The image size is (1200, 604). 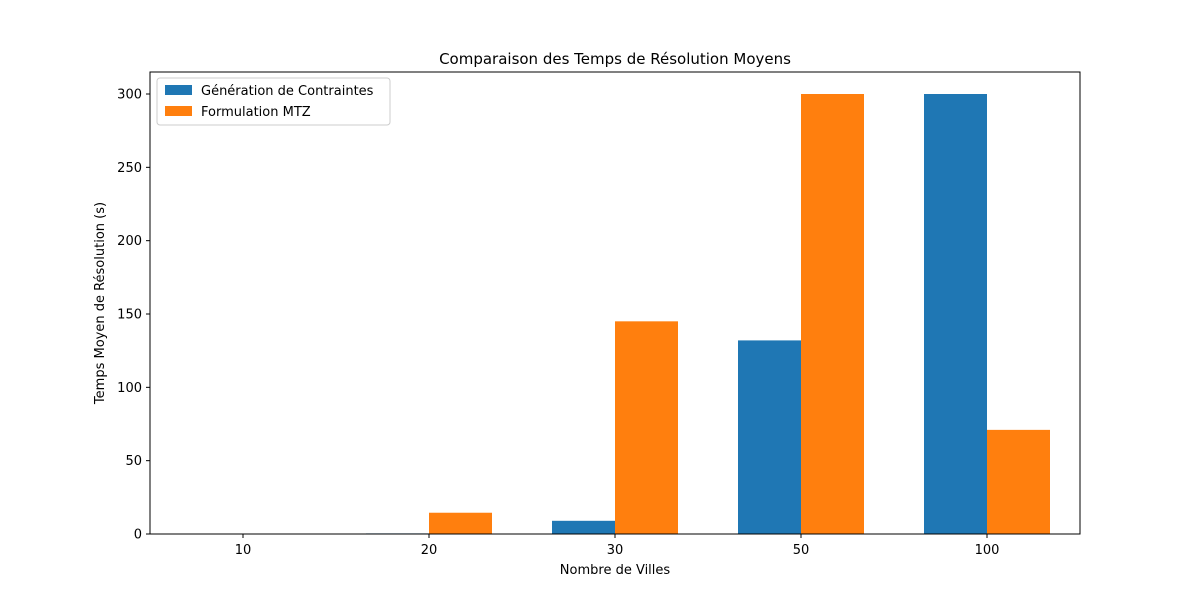 I want to click on x-axis-label: Nombre de Villes, so click(x=615, y=570).